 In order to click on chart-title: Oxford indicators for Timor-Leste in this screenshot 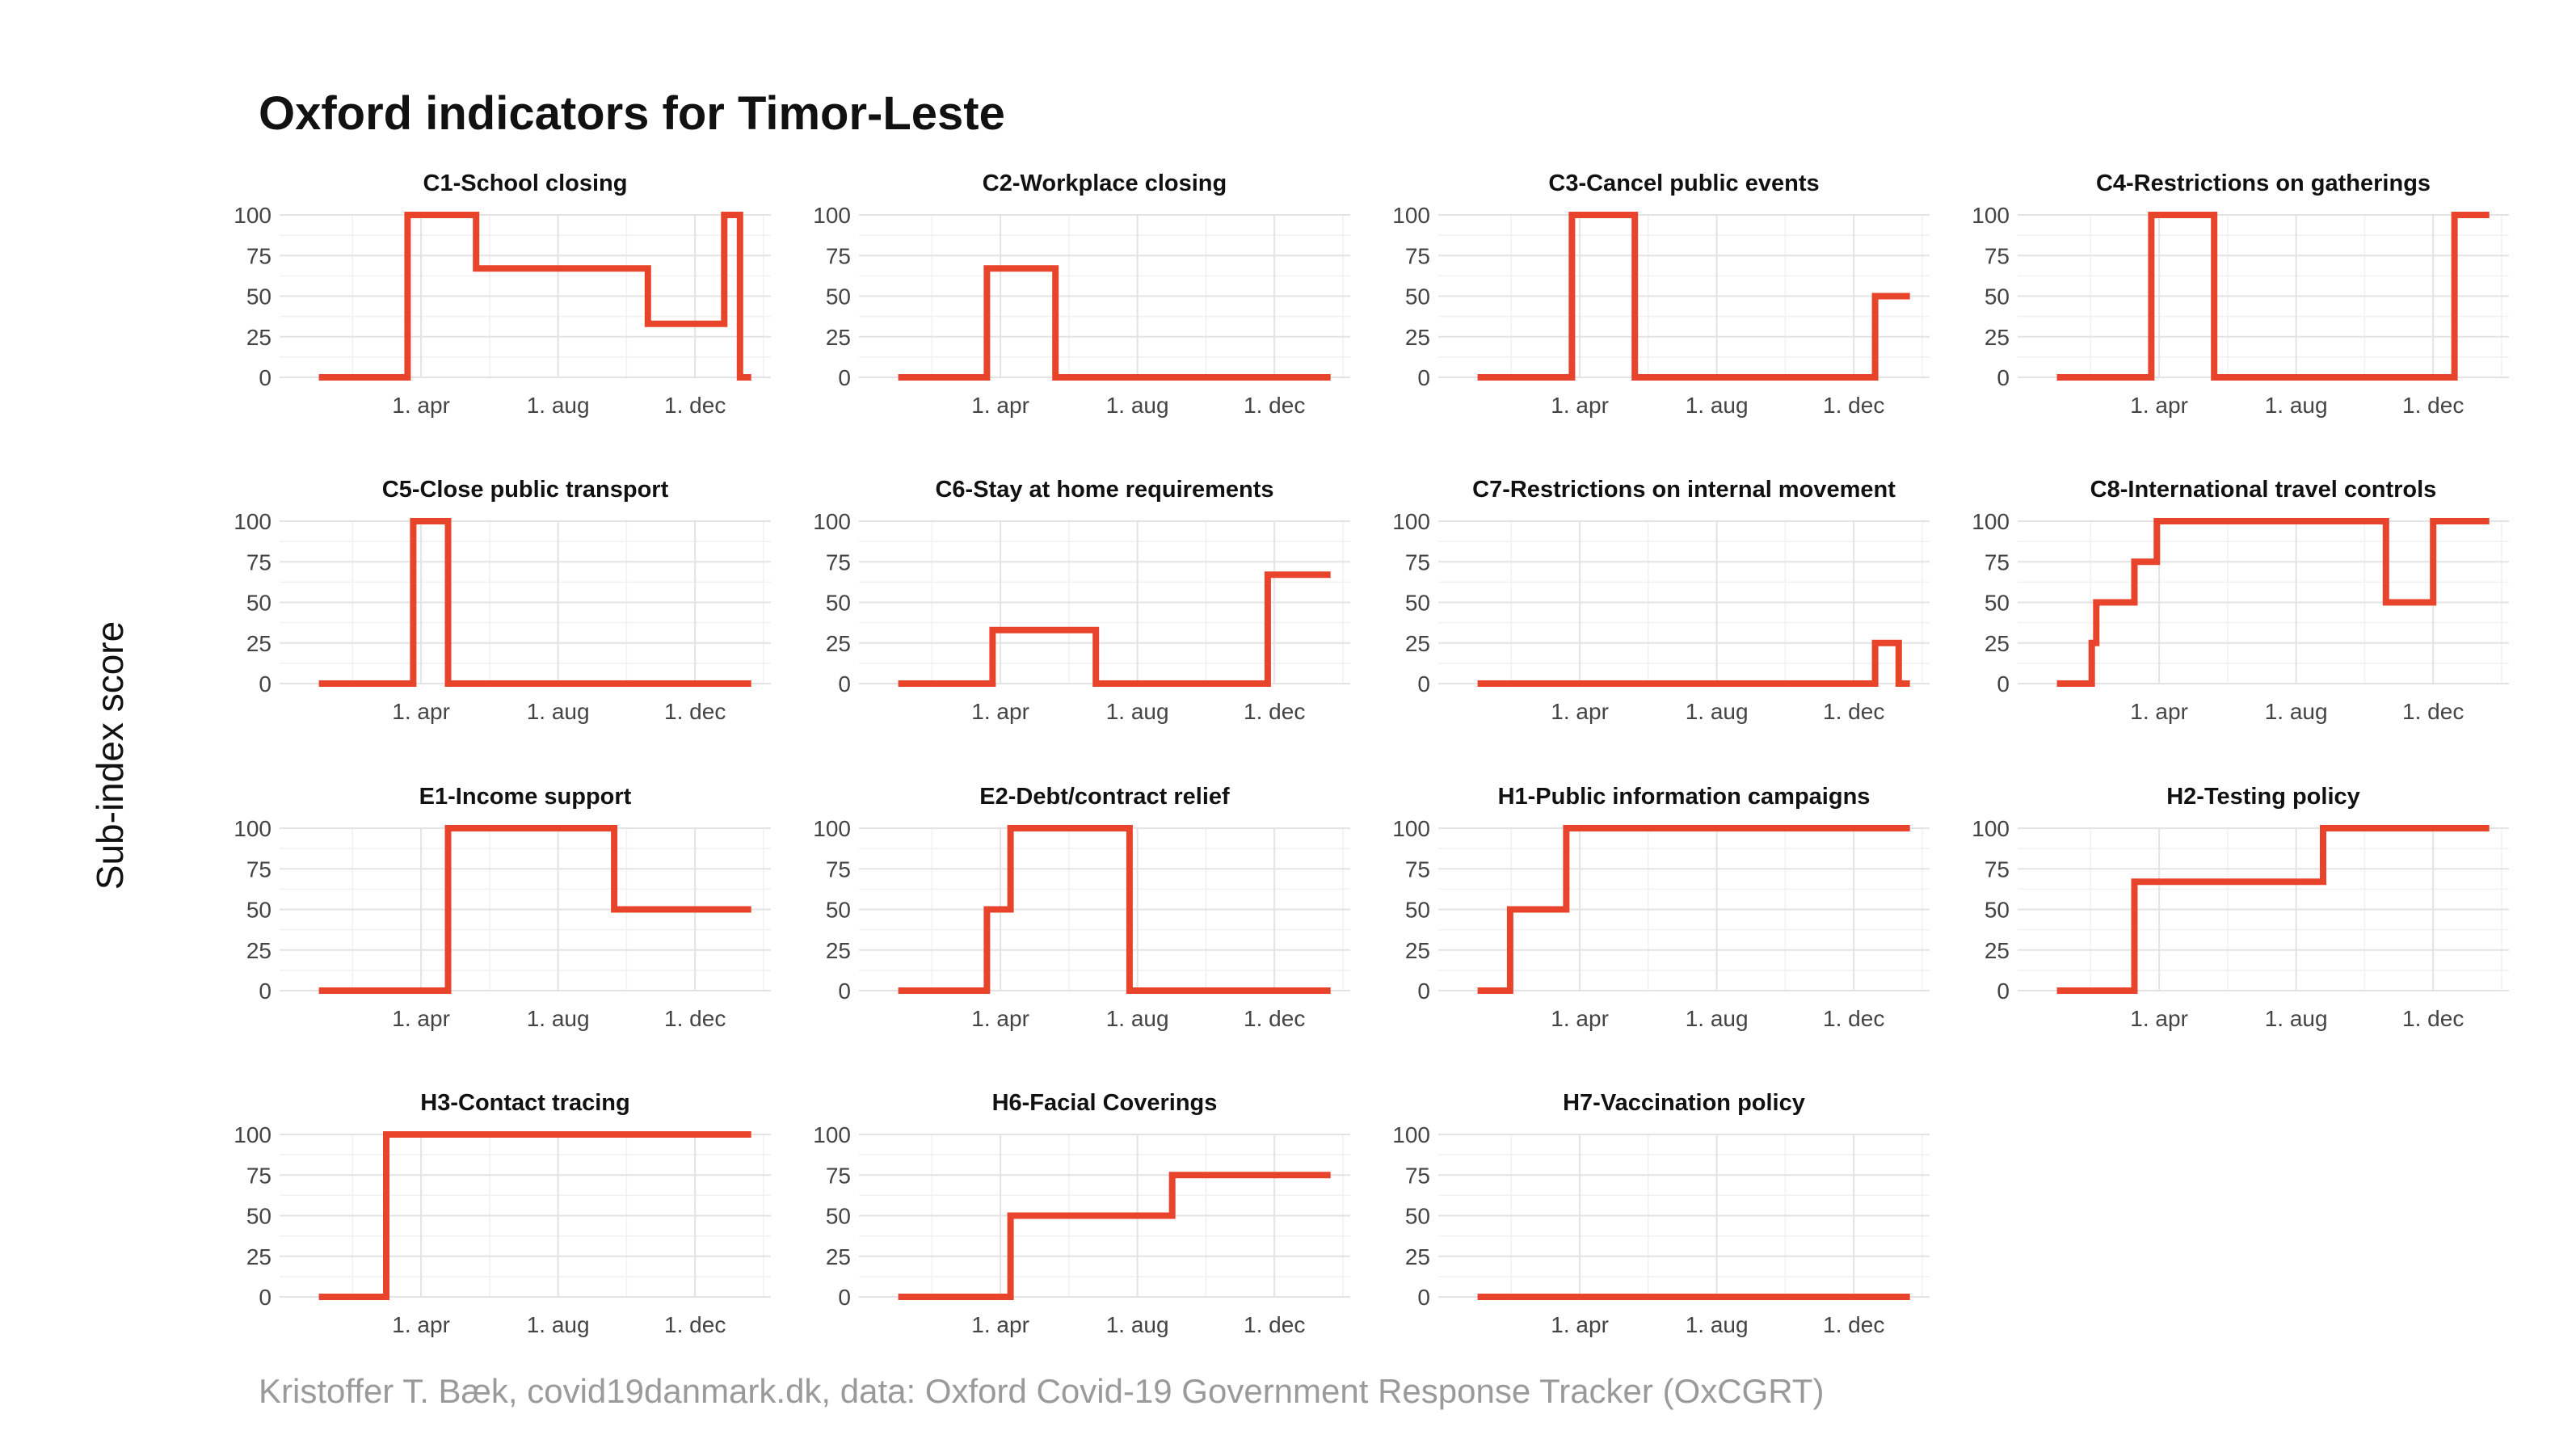, I will do `click(632, 113)`.